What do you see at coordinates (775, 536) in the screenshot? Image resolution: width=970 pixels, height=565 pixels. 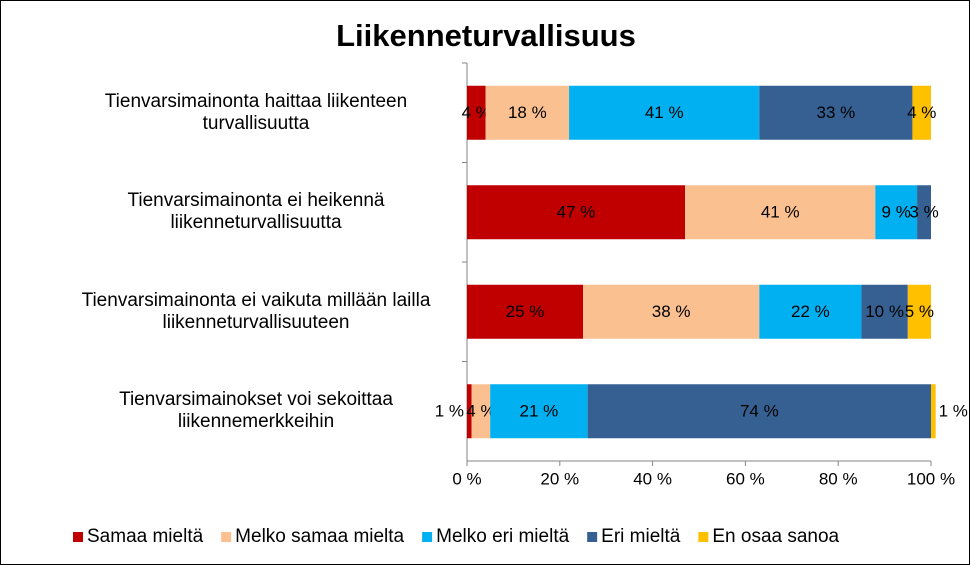 I see `legend-label: En osaa sanoa` at bounding box center [775, 536].